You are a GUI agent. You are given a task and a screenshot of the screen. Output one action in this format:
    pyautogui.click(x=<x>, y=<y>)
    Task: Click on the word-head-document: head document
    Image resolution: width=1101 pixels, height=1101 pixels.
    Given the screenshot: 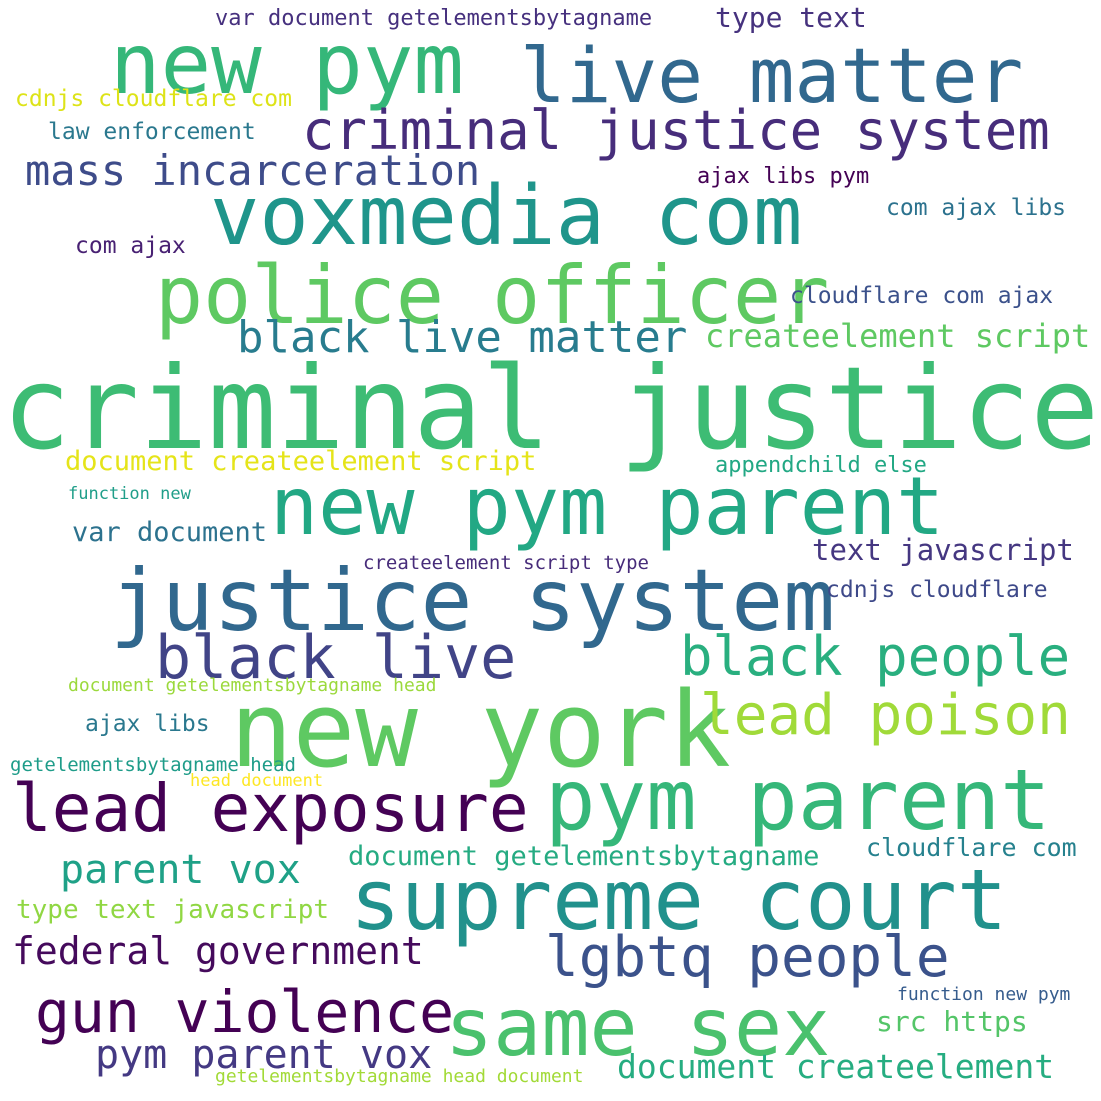 What is the action you would take?
    pyautogui.click(x=257, y=781)
    